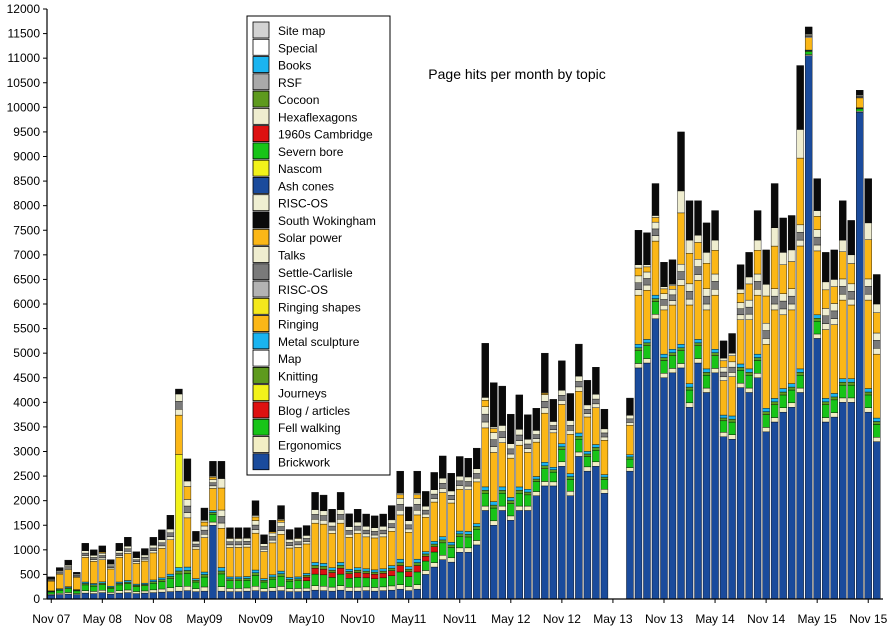 Image resolution: width=891 pixels, height=631 pixels. Describe the element at coordinates (24, 58) in the screenshot. I see `y-tick-label: 11000` at that location.